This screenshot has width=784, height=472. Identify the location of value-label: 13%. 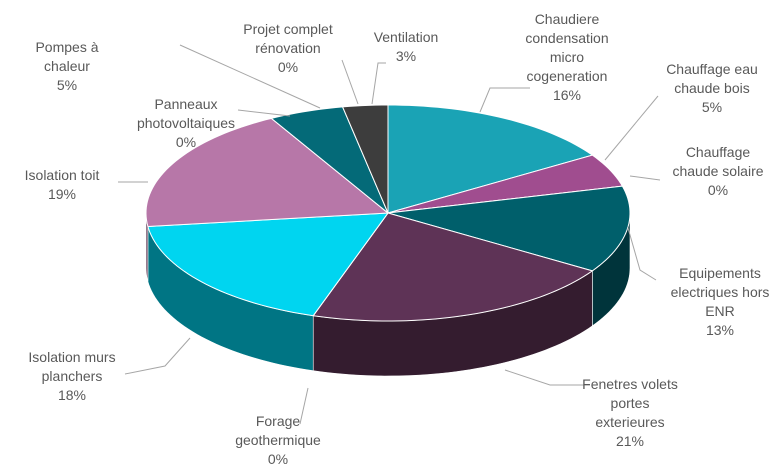
(720, 330).